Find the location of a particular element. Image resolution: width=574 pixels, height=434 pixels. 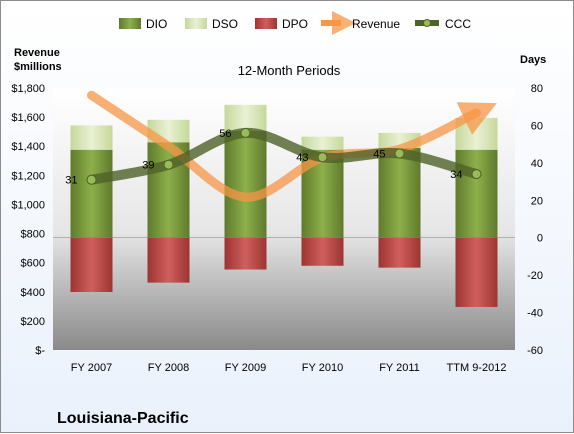

right-tick-label: 80 is located at coordinates (537, 89).